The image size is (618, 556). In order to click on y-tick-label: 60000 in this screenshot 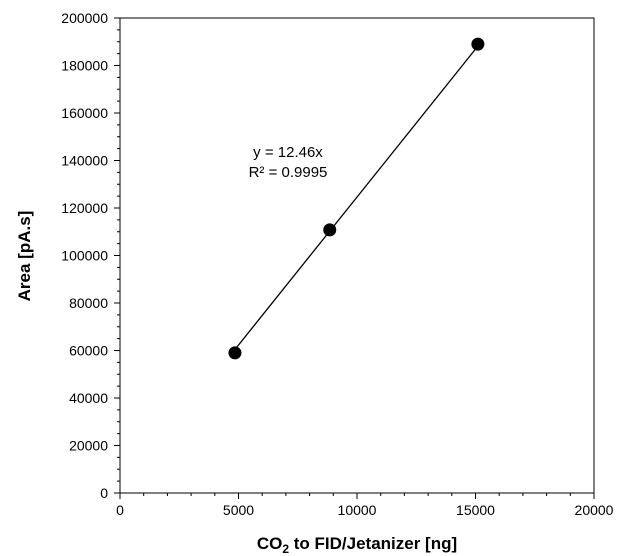, I will do `click(88, 351)`.